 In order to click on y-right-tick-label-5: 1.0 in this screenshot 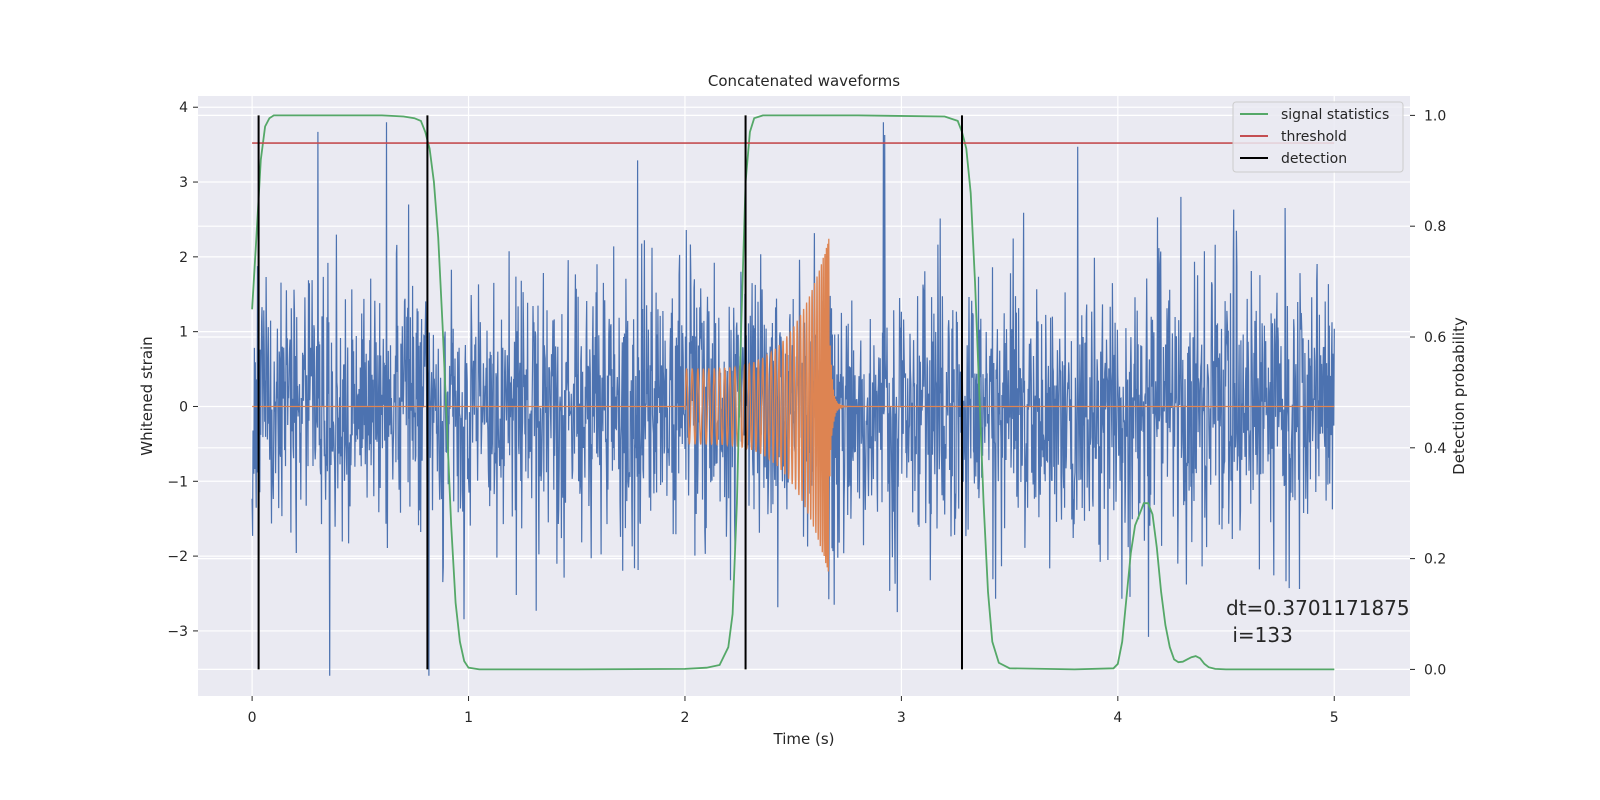, I will do `click(1435, 116)`.